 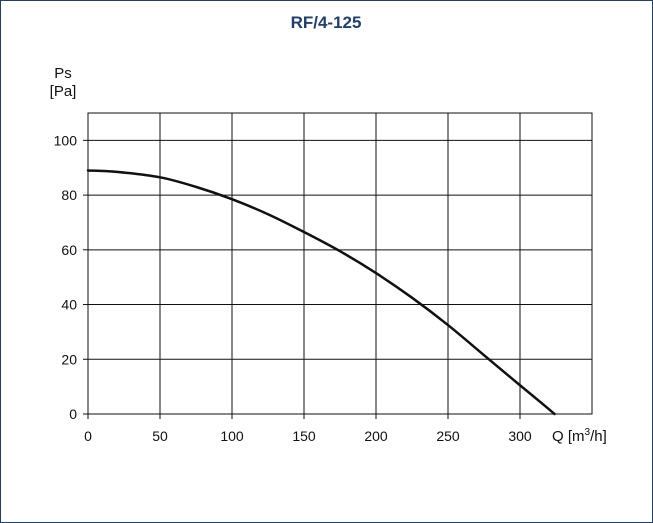 I want to click on x-tick-label: 250, so click(x=448, y=436).